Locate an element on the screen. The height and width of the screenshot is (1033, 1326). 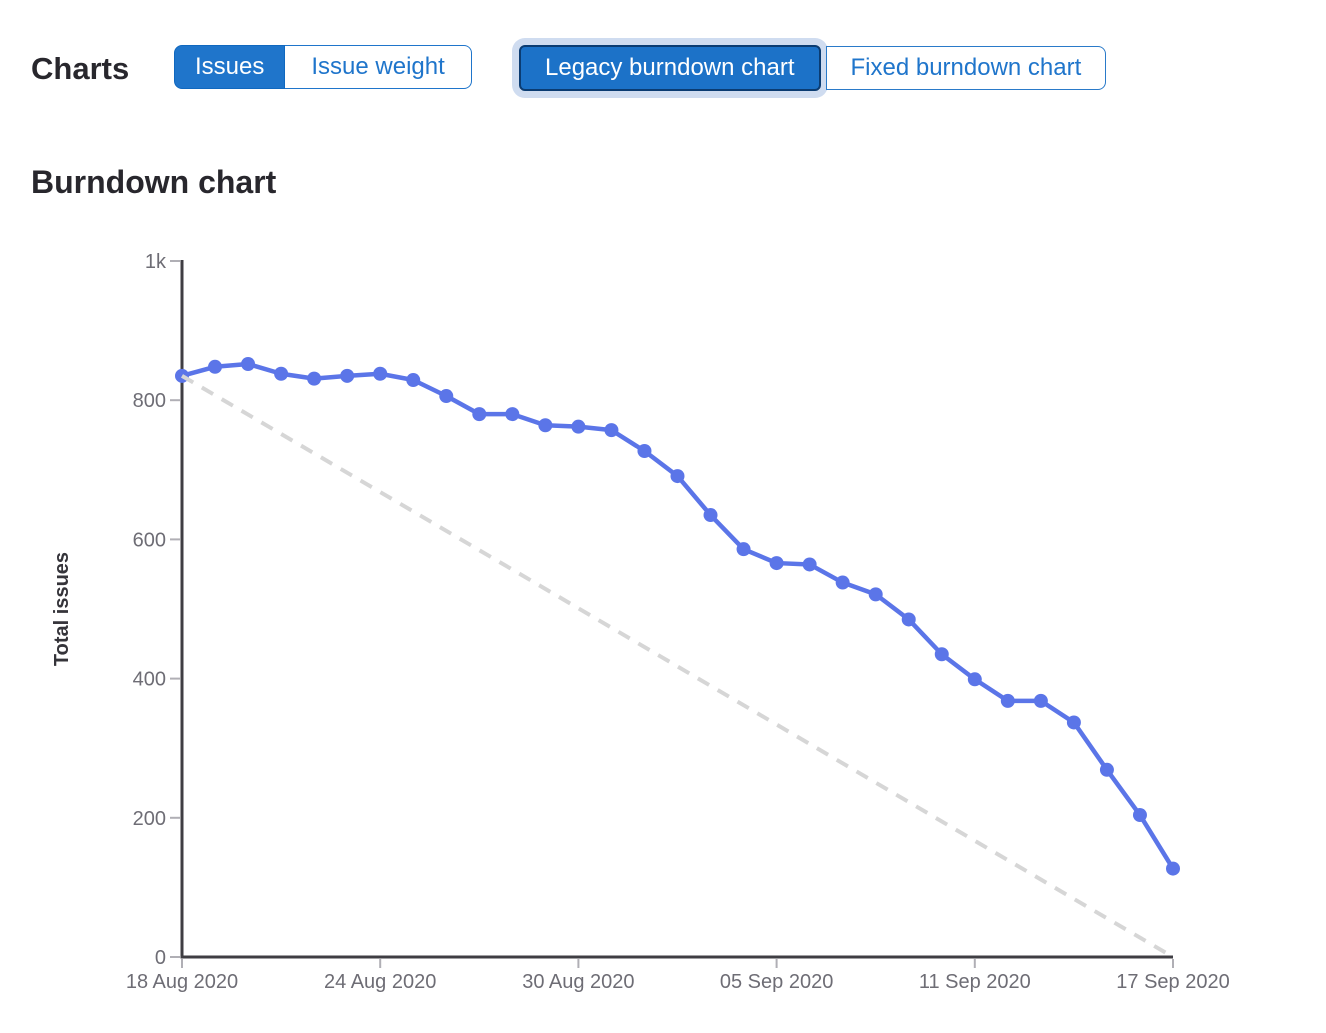
legacy-burndown-chart-button: Legacy burndown chart is located at coordinates (670, 68).